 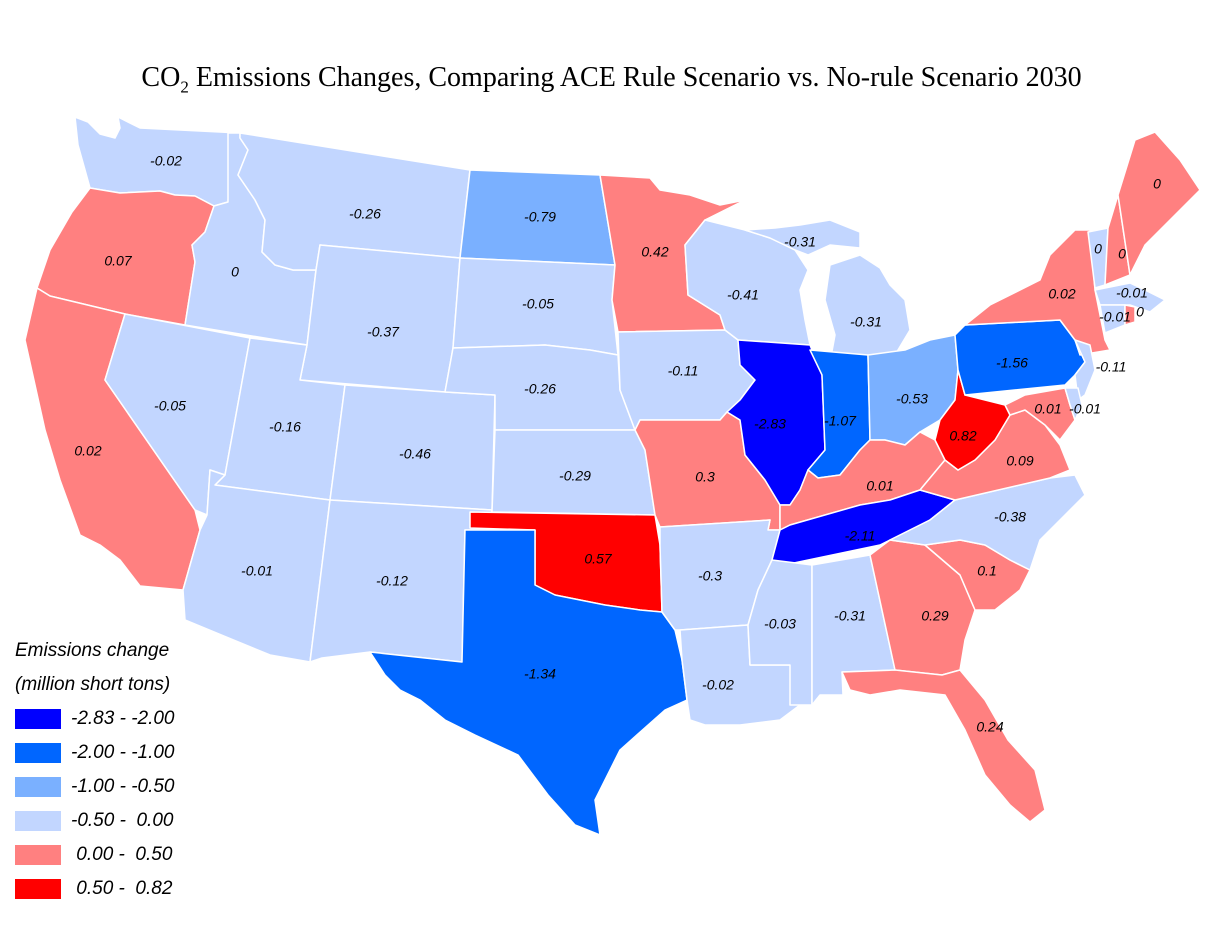 I want to click on state-value-ky: 0.01, so click(x=879, y=486).